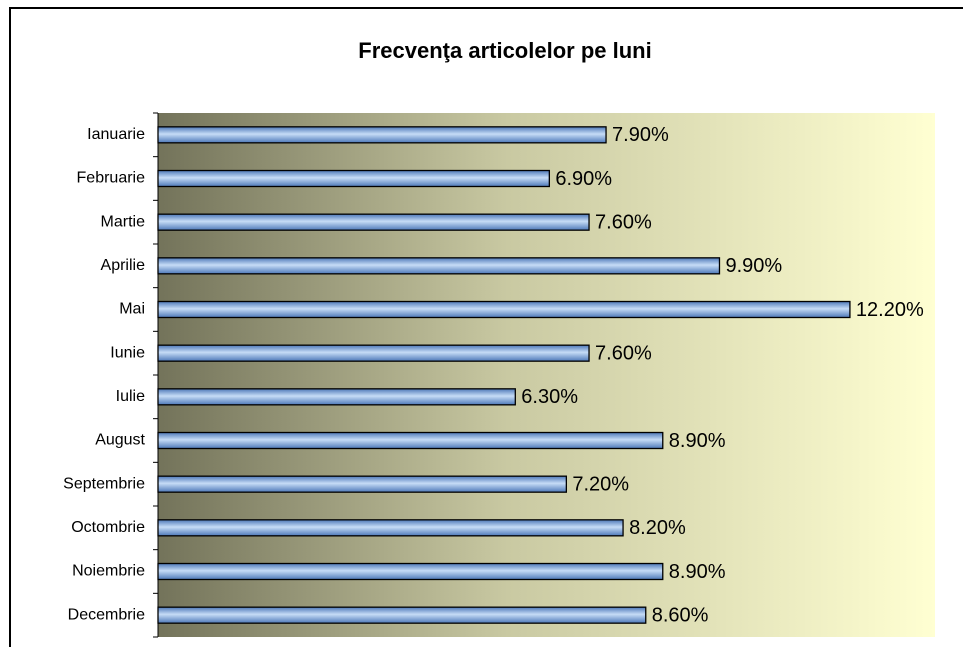 This screenshot has width=963, height=647. What do you see at coordinates (104, 483) in the screenshot?
I see `y-tick-label: Septembrie` at bounding box center [104, 483].